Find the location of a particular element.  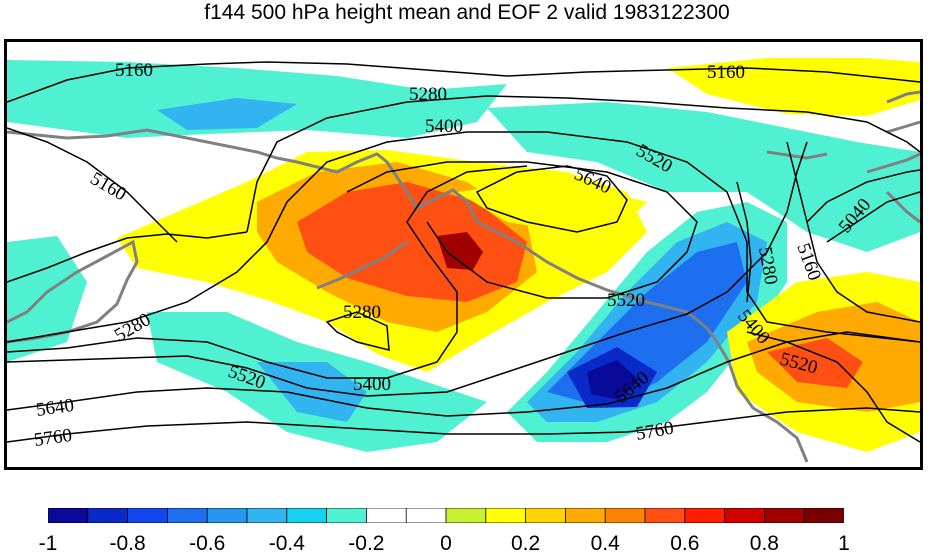

contour-label: 5640 is located at coordinates (55, 408).